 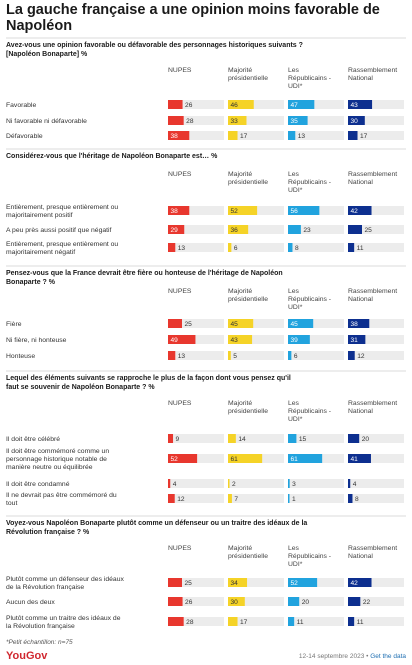 What do you see at coordinates (14, 324) in the screenshot?
I see `row-label: Fière` at bounding box center [14, 324].